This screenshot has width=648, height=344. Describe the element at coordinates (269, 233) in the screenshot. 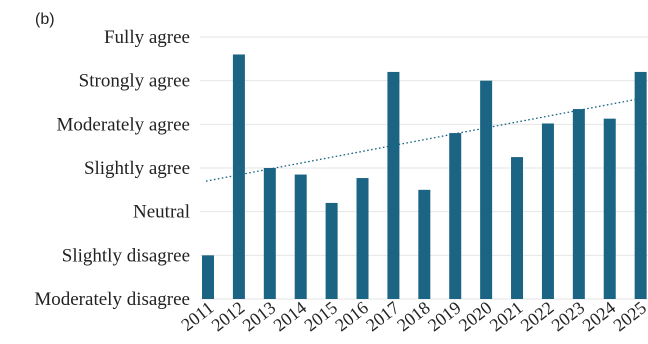

I see `bar-2013` at that location.